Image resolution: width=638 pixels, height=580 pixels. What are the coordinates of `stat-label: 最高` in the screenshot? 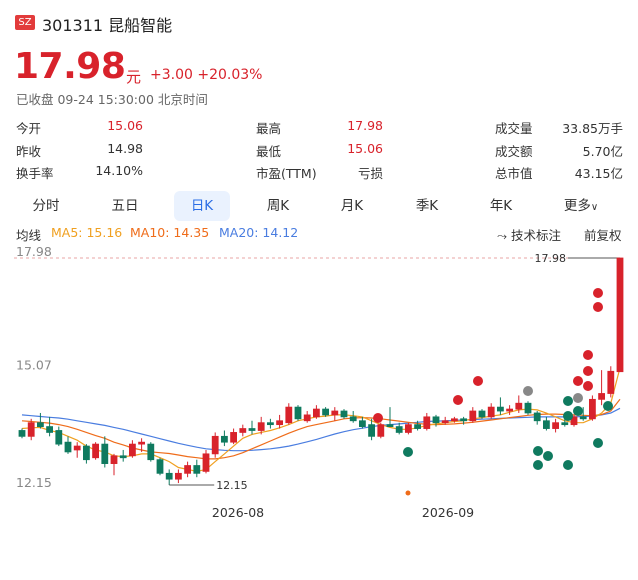 It's located at (269, 128).